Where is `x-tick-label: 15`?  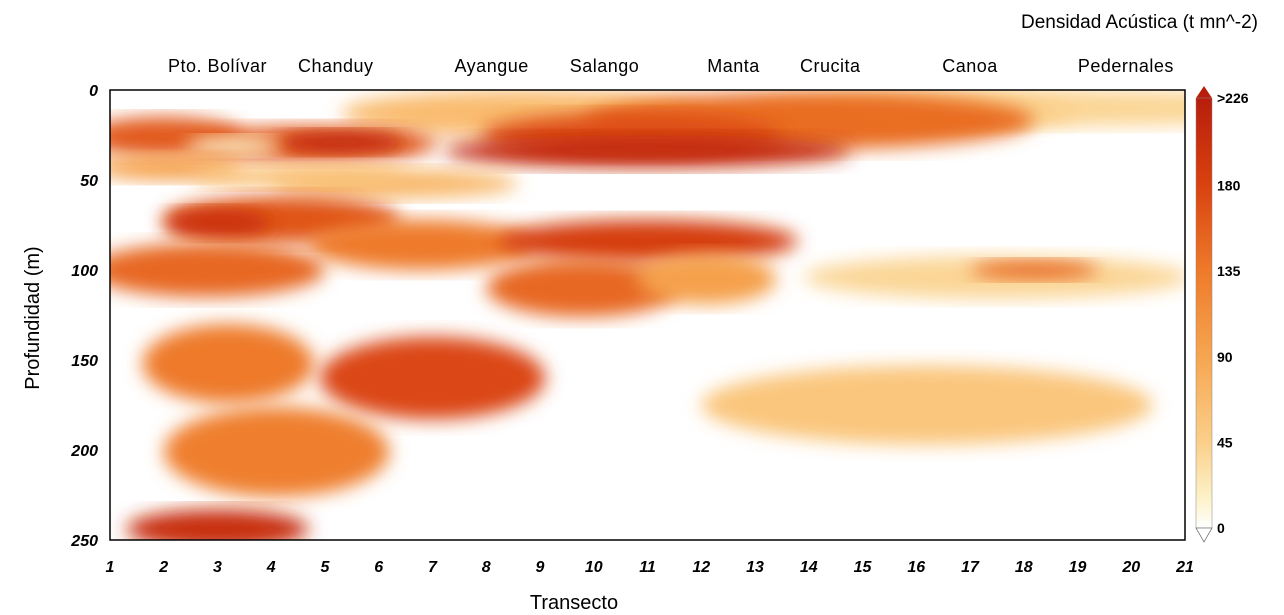 x-tick-label: 15 is located at coordinates (863, 567).